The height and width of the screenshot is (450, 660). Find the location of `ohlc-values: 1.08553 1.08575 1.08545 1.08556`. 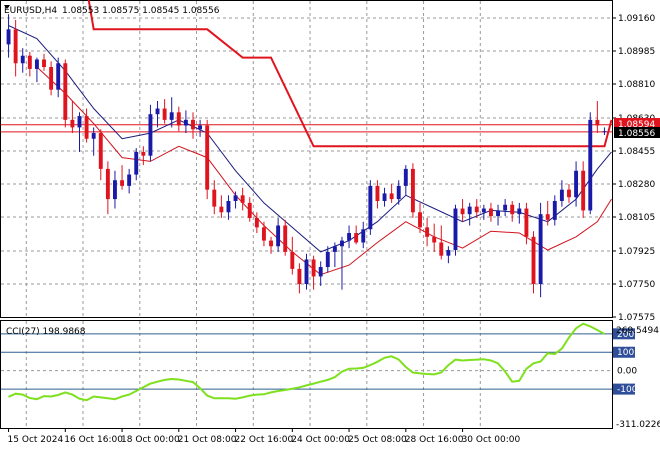

ohlc-values: 1.08553 1.08575 1.08545 1.08556 is located at coordinates (141, 11).